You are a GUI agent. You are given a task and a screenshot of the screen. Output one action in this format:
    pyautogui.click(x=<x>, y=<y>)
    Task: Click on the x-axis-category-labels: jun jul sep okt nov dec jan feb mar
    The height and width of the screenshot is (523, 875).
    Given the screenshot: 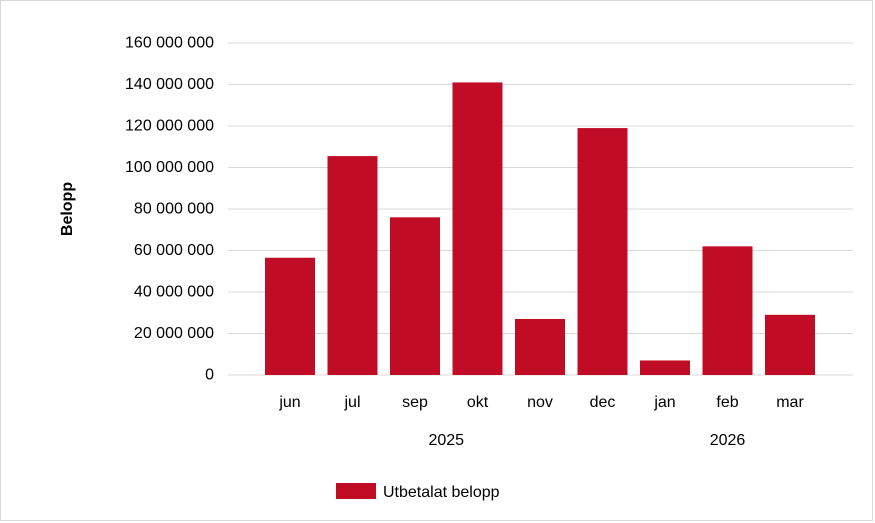 What is the action you would take?
    pyautogui.click(x=541, y=402)
    